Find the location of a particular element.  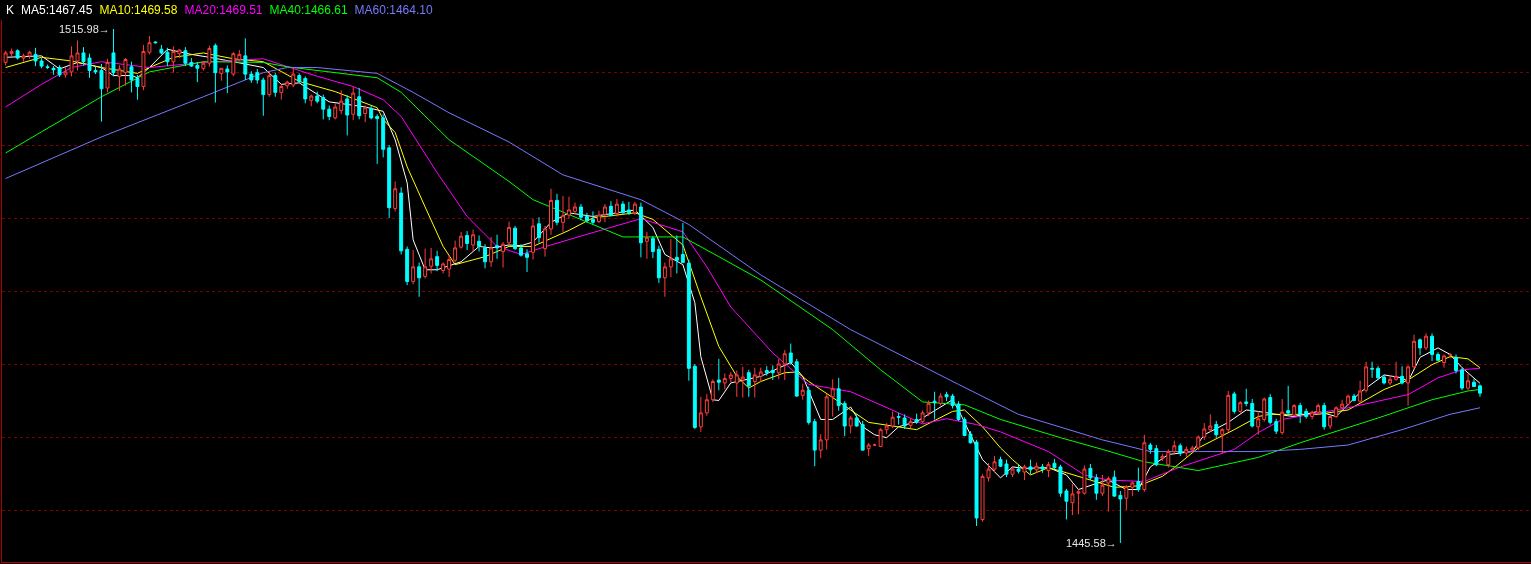

text: MA40:1466.61 is located at coordinates (308, 10).